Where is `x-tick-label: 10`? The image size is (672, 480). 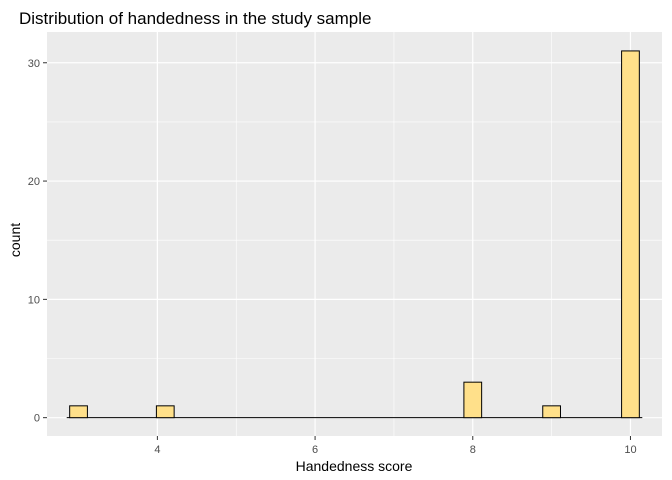
x-tick-label: 10 is located at coordinates (630, 450).